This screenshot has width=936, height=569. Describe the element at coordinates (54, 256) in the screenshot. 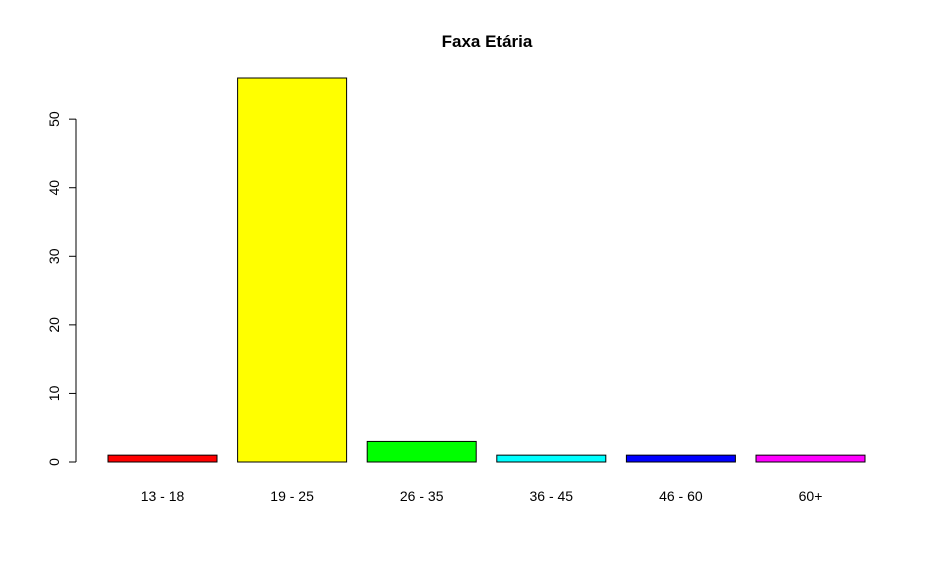

I see `y-tick-label: 30` at that location.